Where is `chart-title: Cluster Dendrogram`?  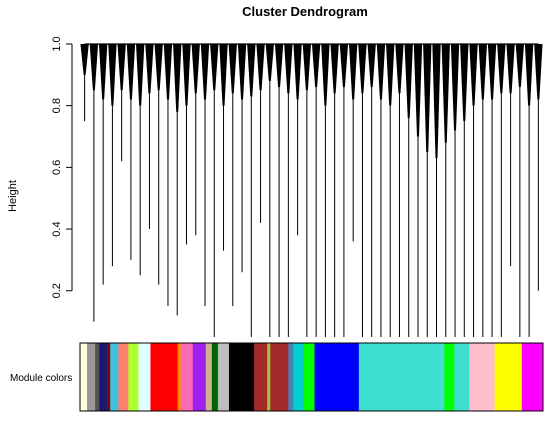
chart-title: Cluster Dendrogram is located at coordinates (305, 11).